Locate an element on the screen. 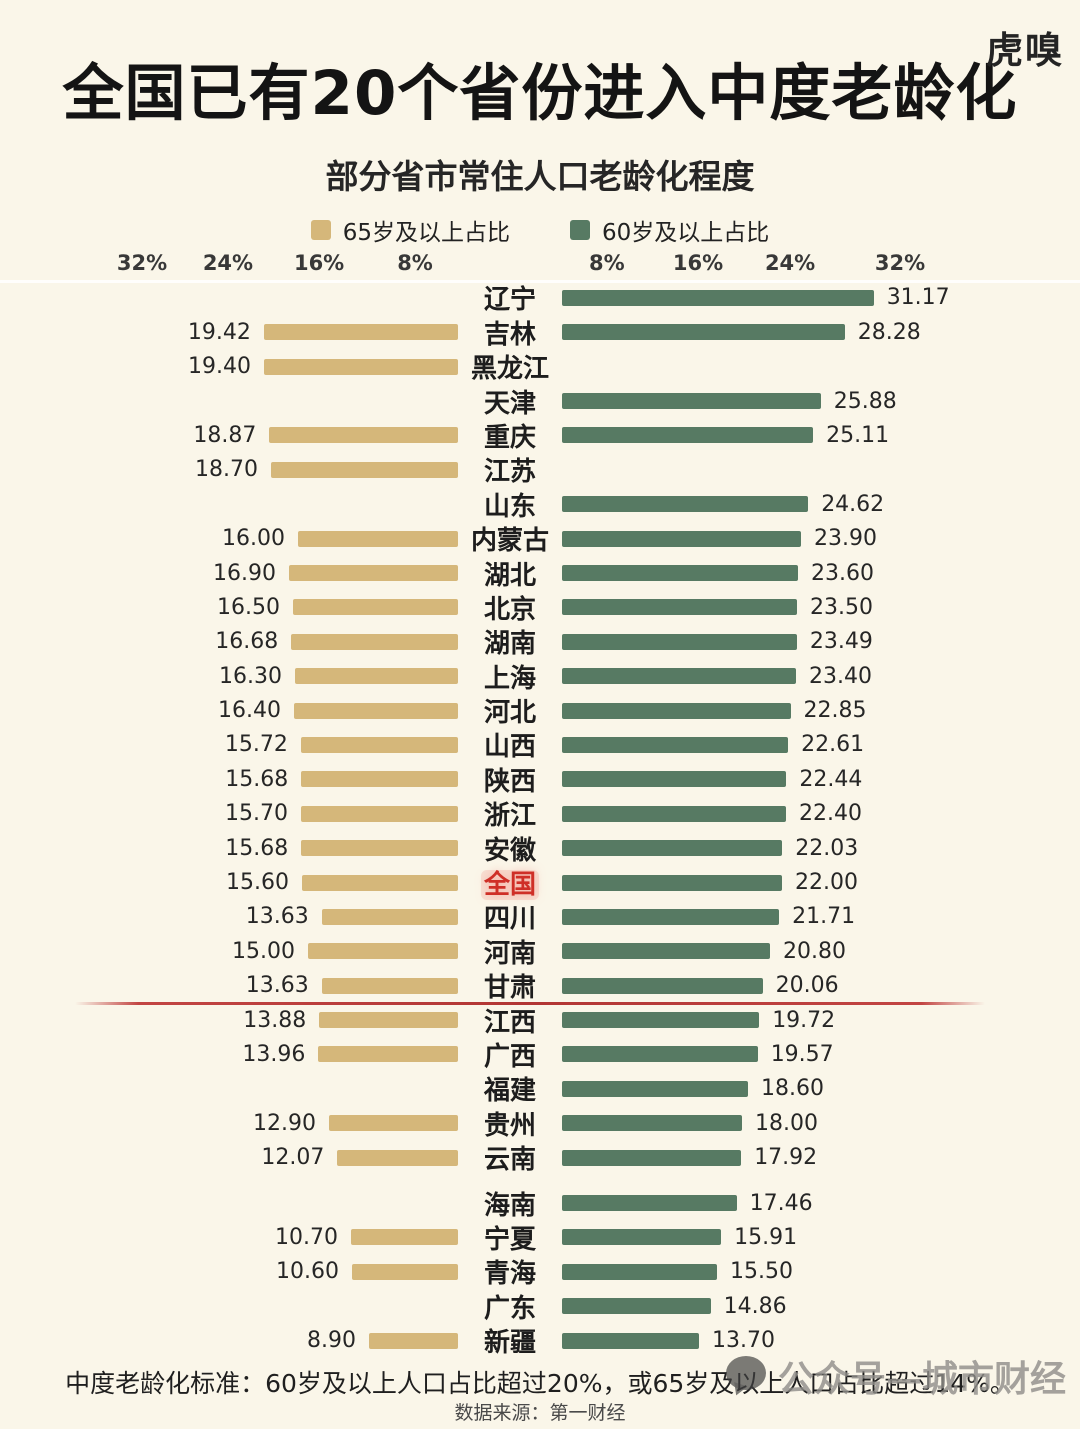 The image size is (1080, 1429). province-label: 安徽 is located at coordinates (509, 850).